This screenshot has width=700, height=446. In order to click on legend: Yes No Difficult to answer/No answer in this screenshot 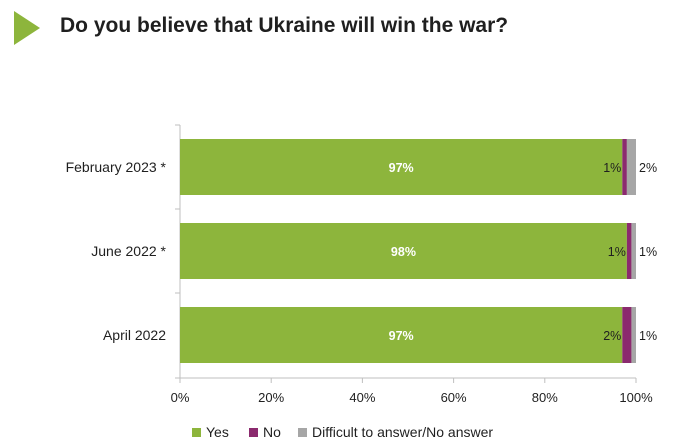, I will do `click(350, 433)`.